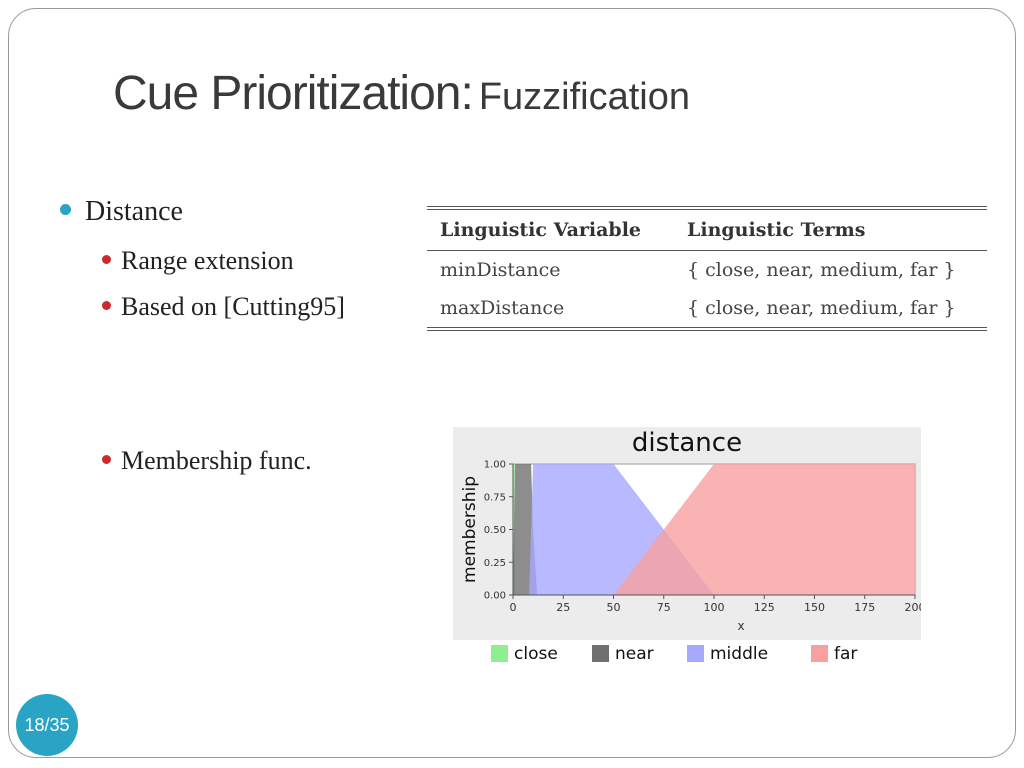 The height and width of the screenshot is (768, 1024). I want to click on legend-swatch-near, so click(600, 653).